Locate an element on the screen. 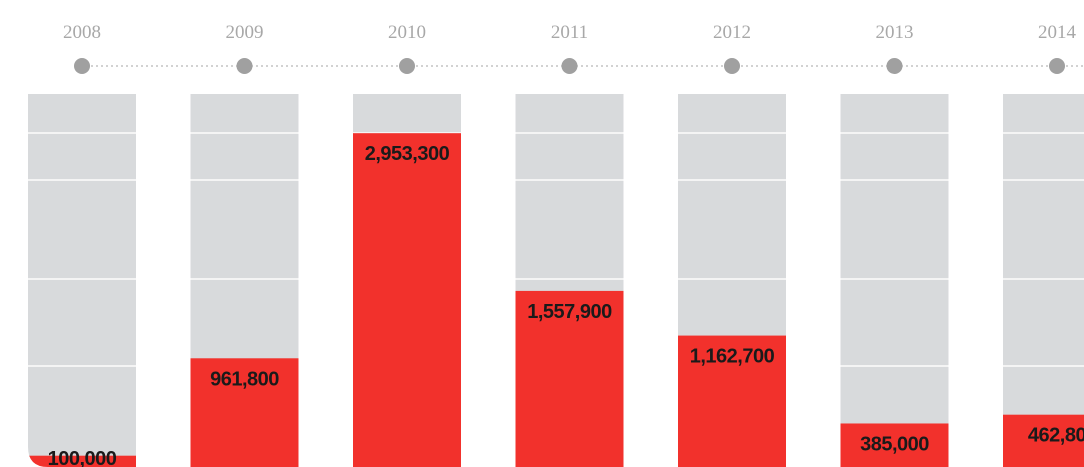 The width and height of the screenshot is (1084, 467). value-label: 1,162,700 is located at coordinates (732, 357).